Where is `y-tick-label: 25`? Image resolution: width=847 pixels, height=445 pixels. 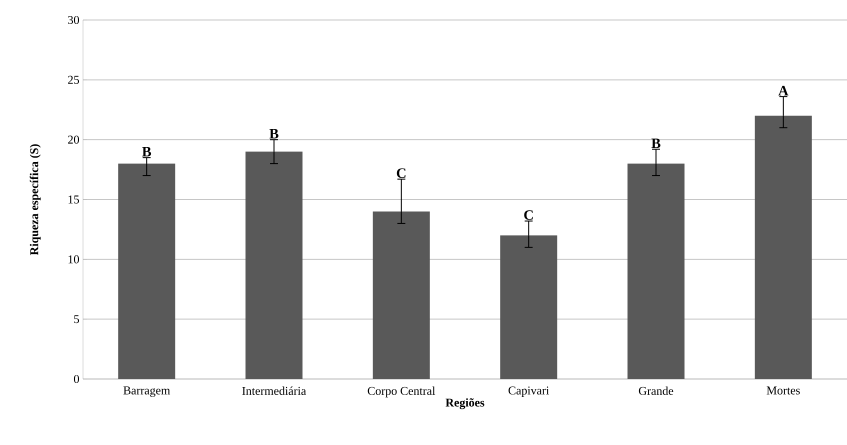 y-tick-label: 25 is located at coordinates (74, 80).